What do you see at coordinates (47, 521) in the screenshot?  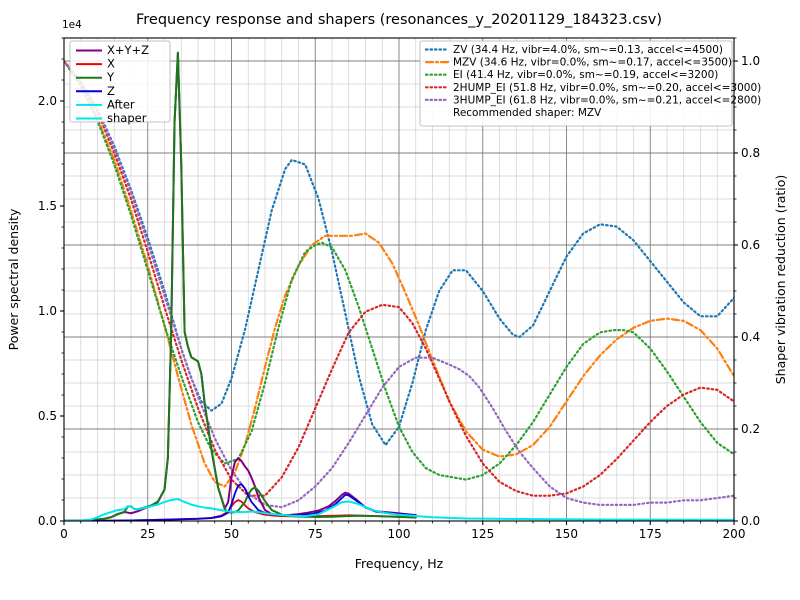 I see `y-tick-label: 0.0` at bounding box center [47, 521].